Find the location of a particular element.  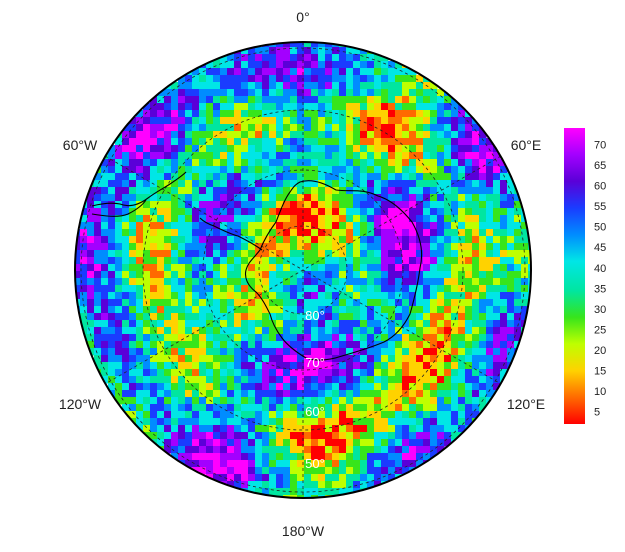

lat-label-70: 70° is located at coordinates (315, 362).